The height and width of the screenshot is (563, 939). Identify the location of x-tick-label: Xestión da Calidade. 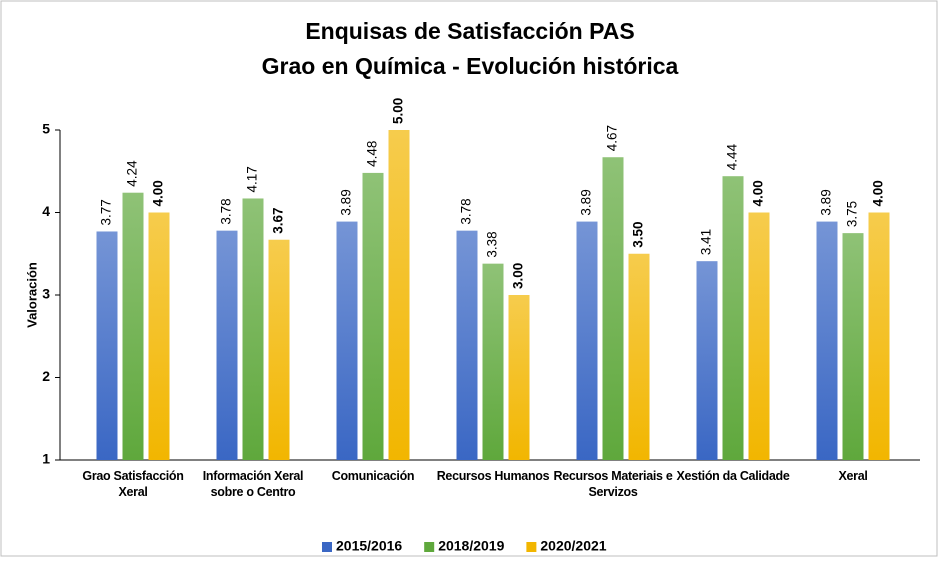
(733, 476).